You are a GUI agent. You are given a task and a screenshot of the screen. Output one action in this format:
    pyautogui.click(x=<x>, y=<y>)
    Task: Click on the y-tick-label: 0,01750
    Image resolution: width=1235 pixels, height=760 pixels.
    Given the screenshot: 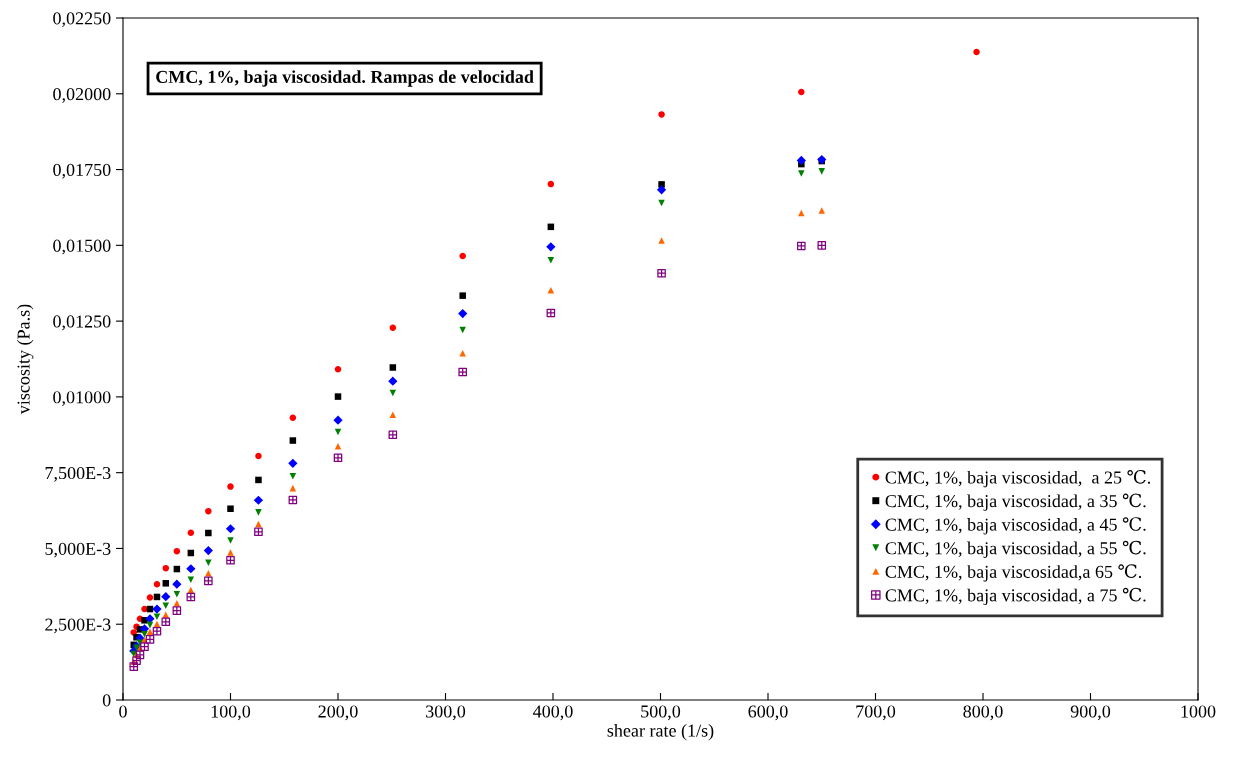 What is the action you would take?
    pyautogui.click(x=82, y=171)
    